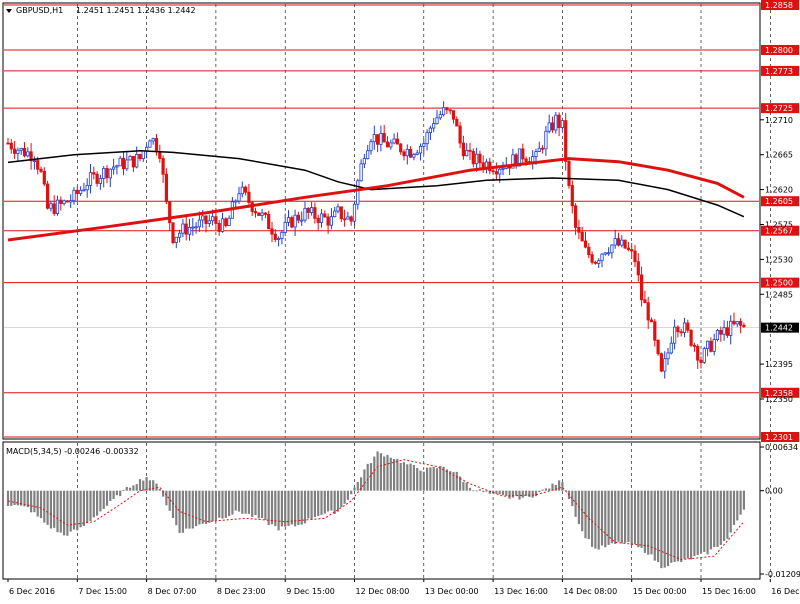  I want to click on ohlc-values: 1.2451 1.2451 1.2436 1.2442, so click(136, 10).